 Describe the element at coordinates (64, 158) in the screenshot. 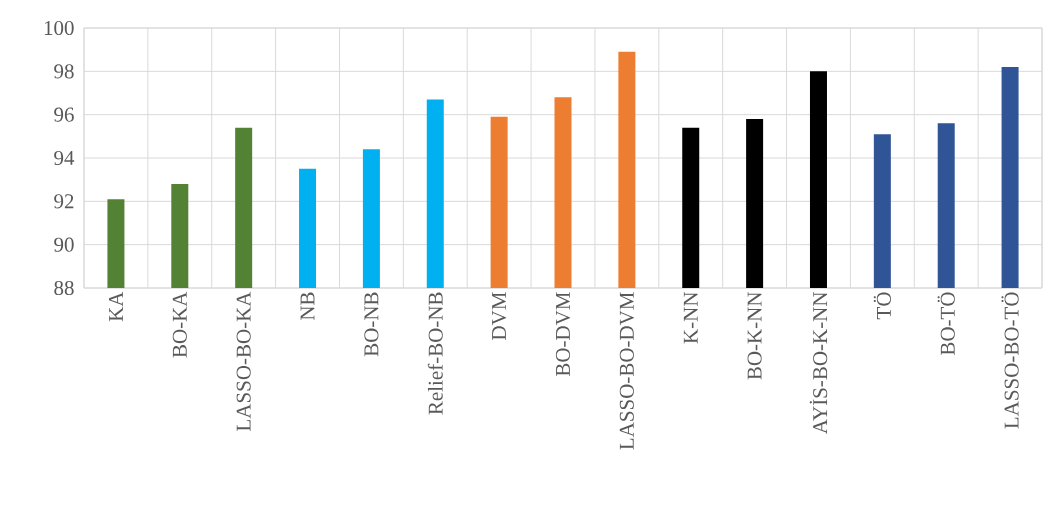

I see `y-tick-label: 94` at that location.